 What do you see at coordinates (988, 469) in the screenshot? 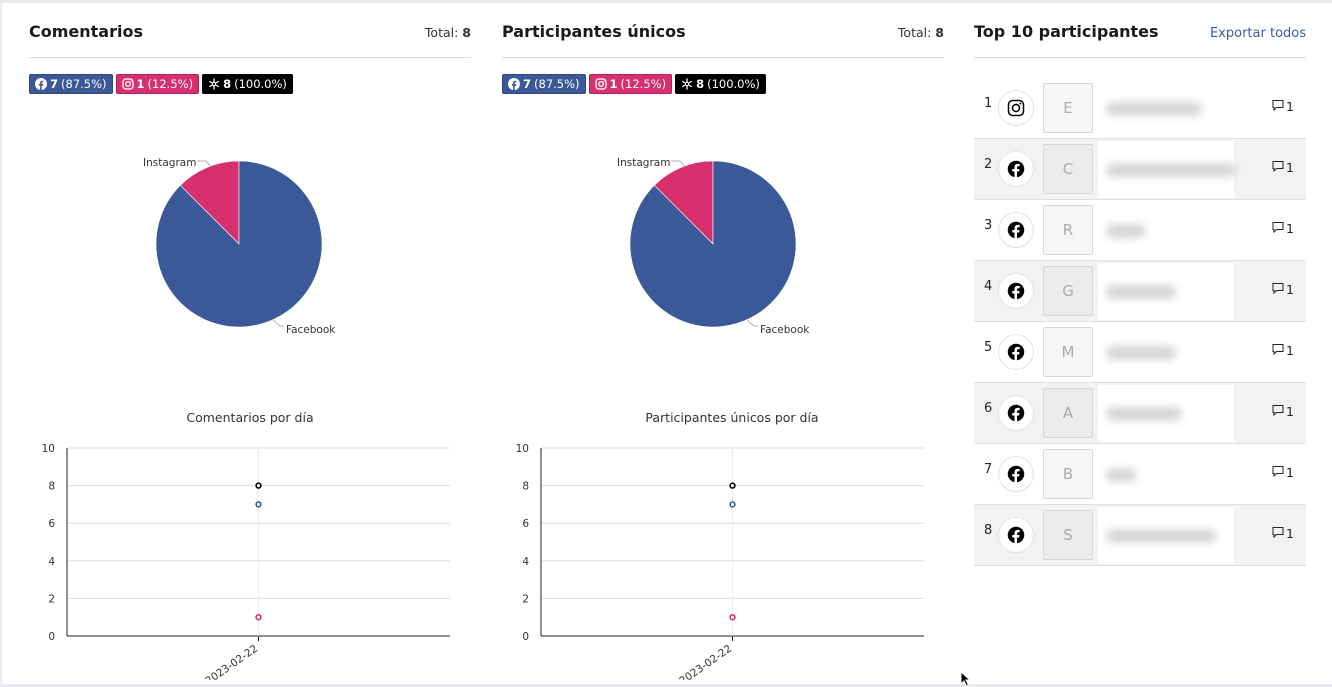
I see `rank-number: 7` at bounding box center [988, 469].